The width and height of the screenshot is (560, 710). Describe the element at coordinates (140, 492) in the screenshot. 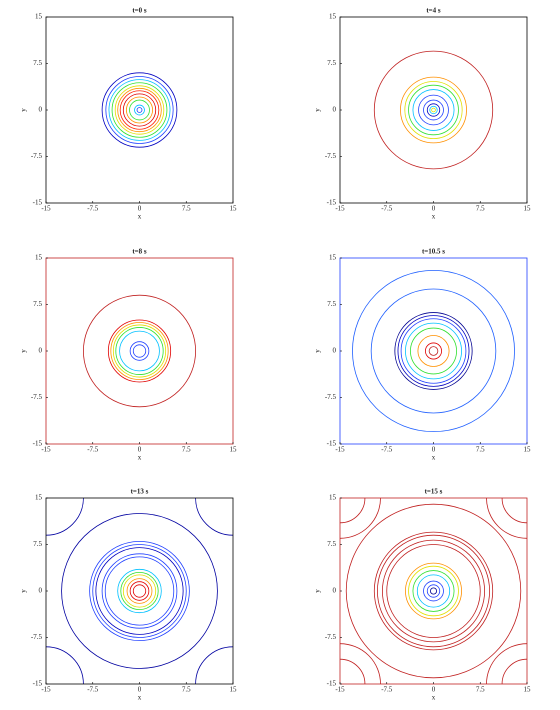

I see `panel-title: t=13 s` at that location.